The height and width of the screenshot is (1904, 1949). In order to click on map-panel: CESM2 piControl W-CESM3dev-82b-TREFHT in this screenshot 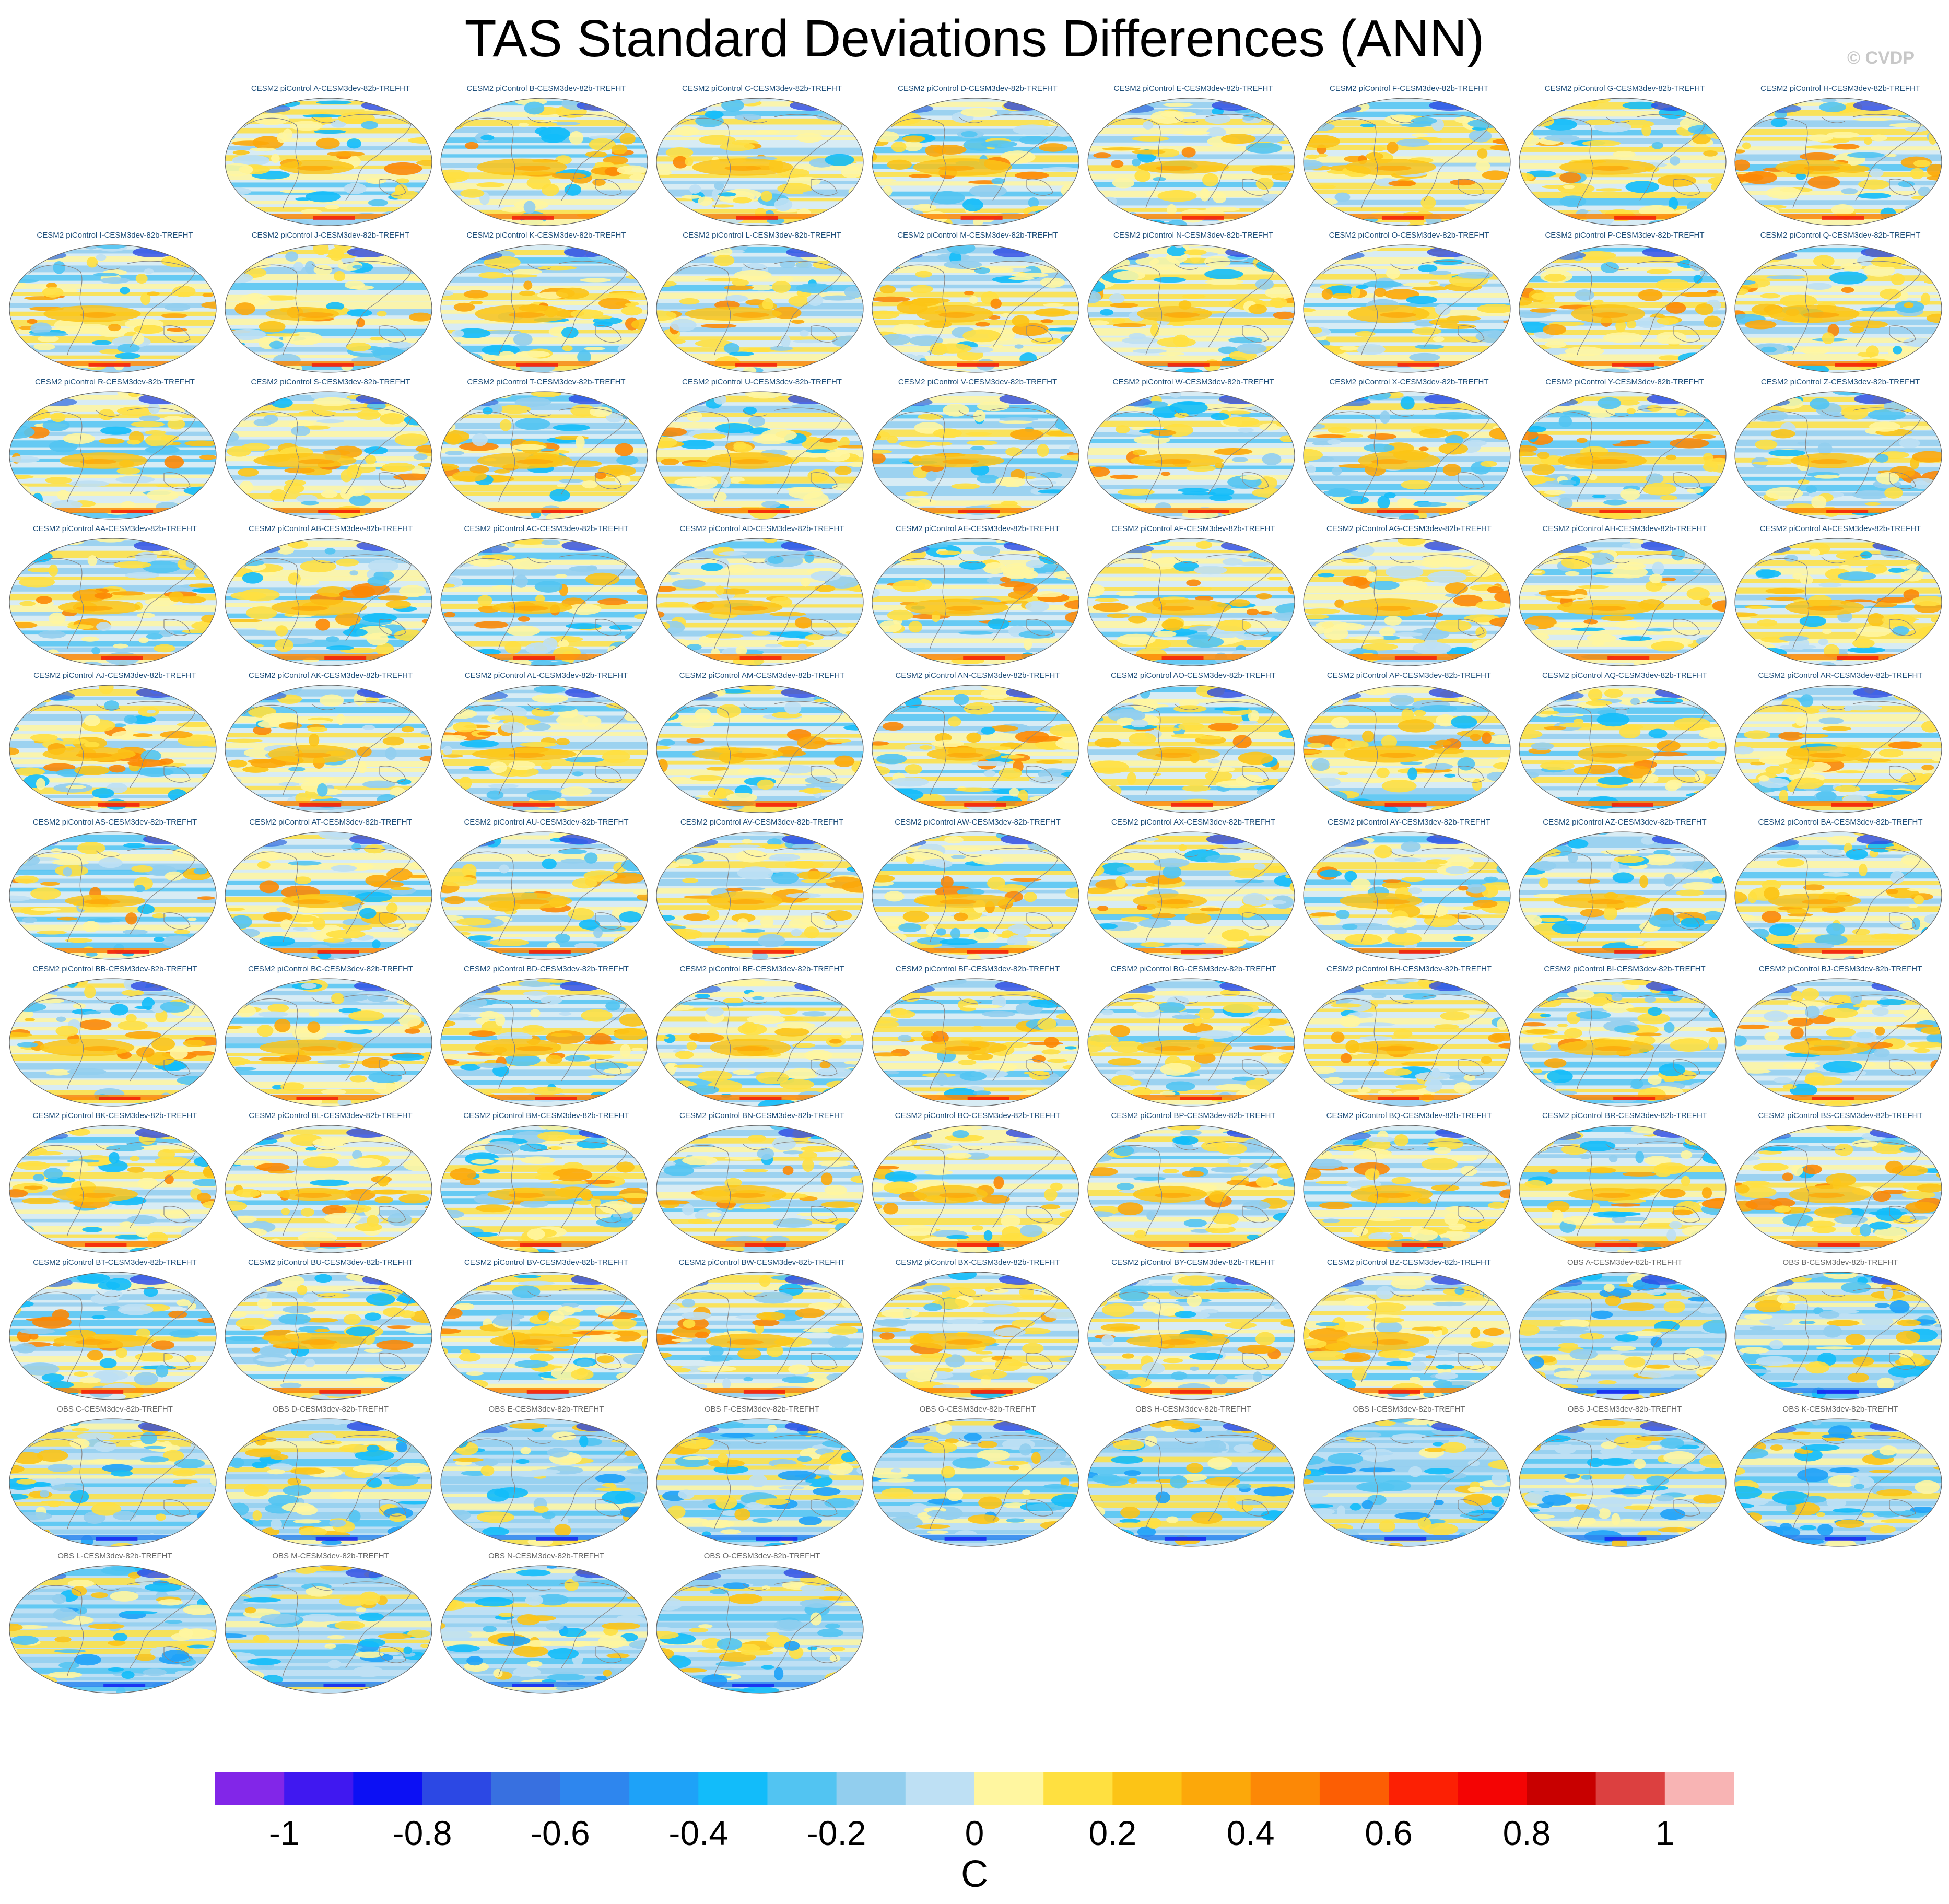, I will do `click(1193, 449)`.